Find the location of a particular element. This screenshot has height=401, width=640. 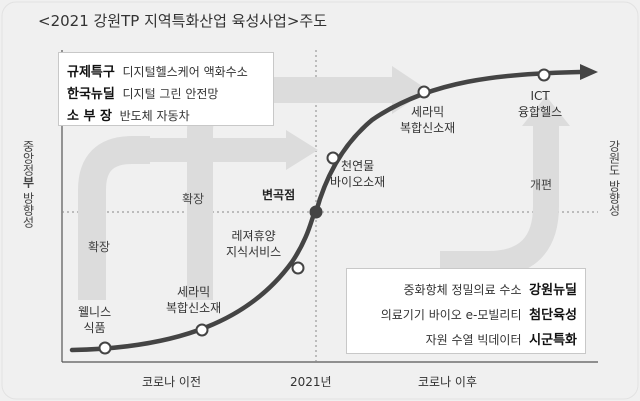

x-label-after-covid: 코로나 이후 is located at coordinates (448, 382).